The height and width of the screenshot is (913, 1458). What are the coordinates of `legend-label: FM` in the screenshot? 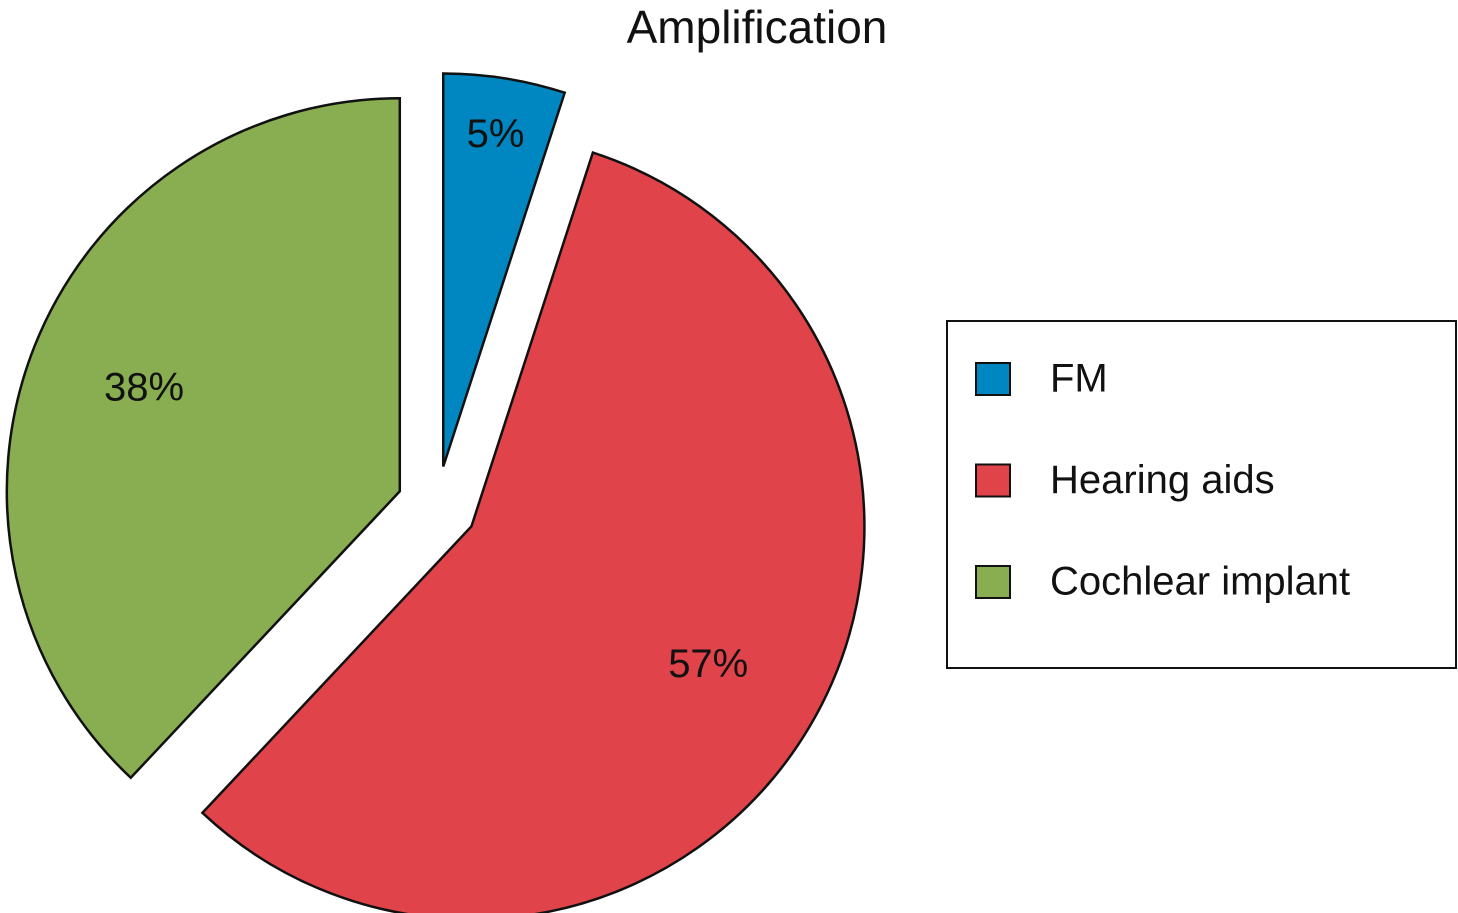 It's located at (1079, 379).